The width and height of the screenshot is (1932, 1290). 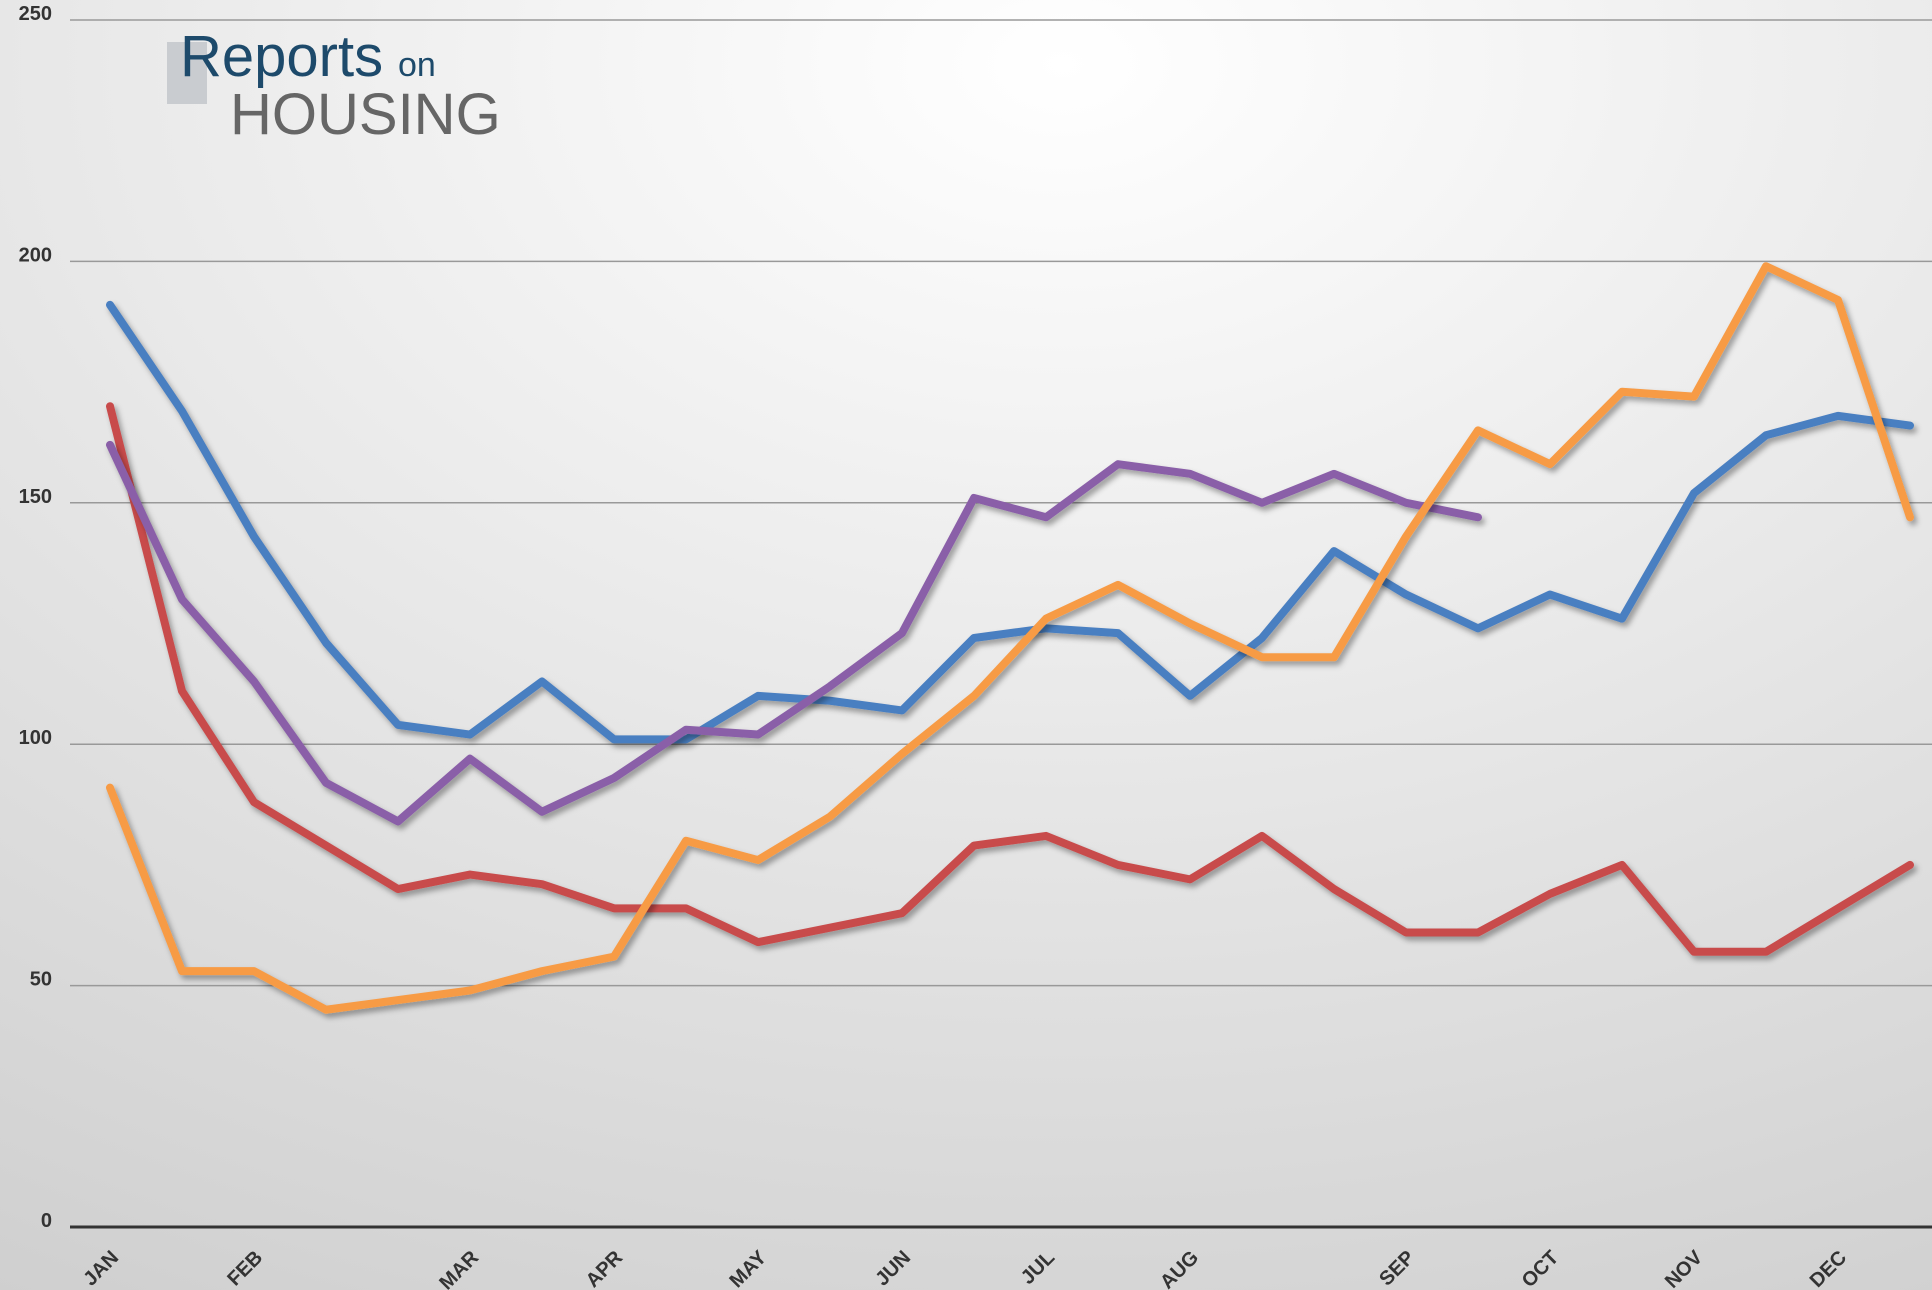 What do you see at coordinates (35, 738) in the screenshot?
I see `y-tick-label: 100` at bounding box center [35, 738].